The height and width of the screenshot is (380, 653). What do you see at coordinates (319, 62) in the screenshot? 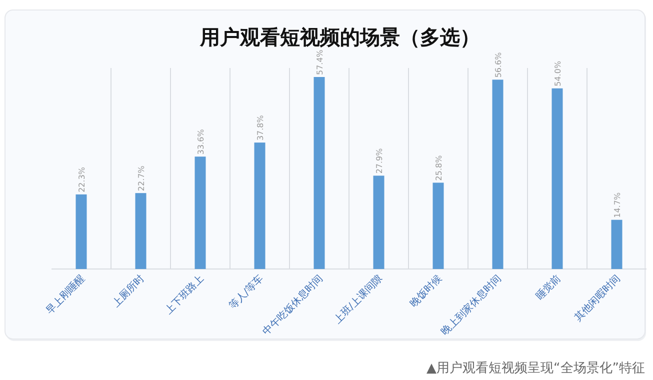
I see `data-label: 57.4%` at bounding box center [319, 62].